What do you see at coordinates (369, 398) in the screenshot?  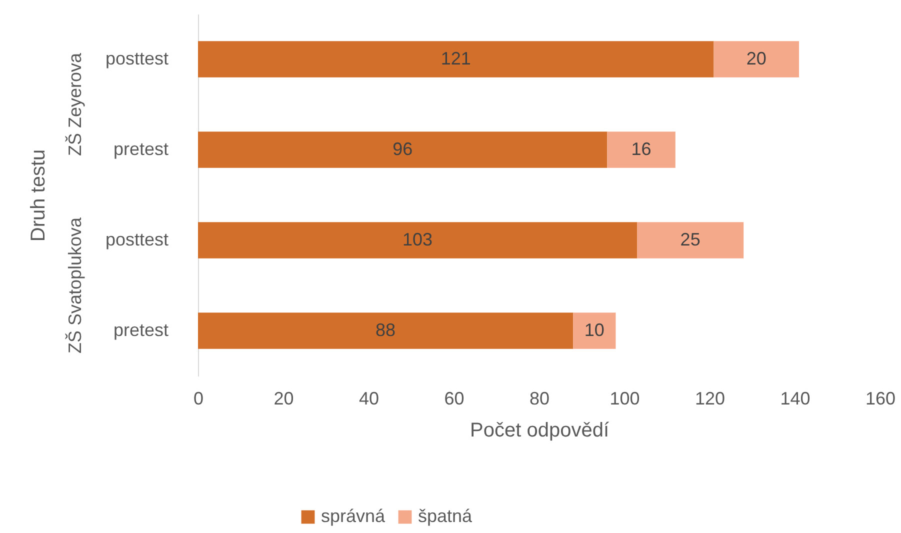 I see `x-tick-label: 40` at bounding box center [369, 398].